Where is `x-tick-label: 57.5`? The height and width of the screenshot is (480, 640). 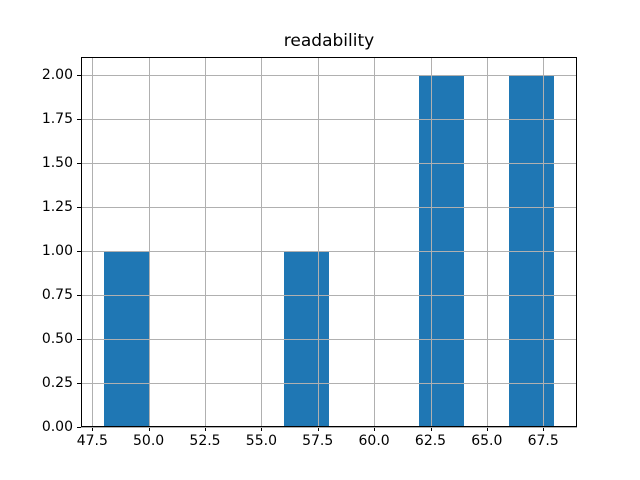
x-tick-label: 57.5 is located at coordinates (318, 441).